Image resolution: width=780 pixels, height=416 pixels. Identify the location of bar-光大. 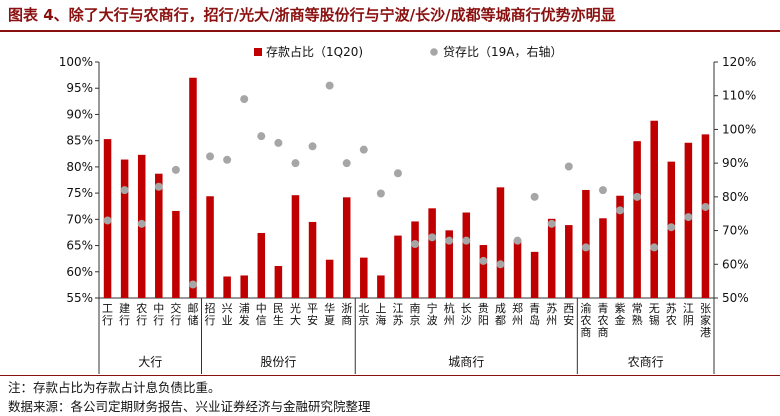
(295, 246).